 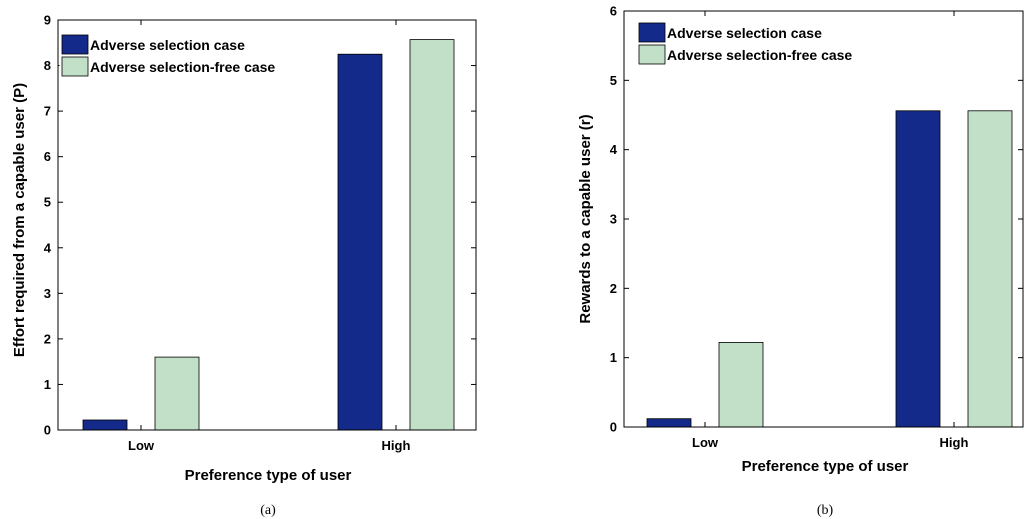 What do you see at coordinates (19, 220) in the screenshot?
I see `y-axis-label: Effort required from a capable user (P)` at bounding box center [19, 220].